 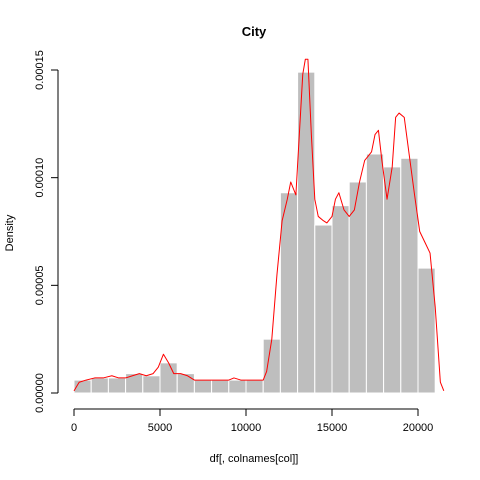 I want to click on y-tick-label: 0.00015, so click(x=40, y=70).